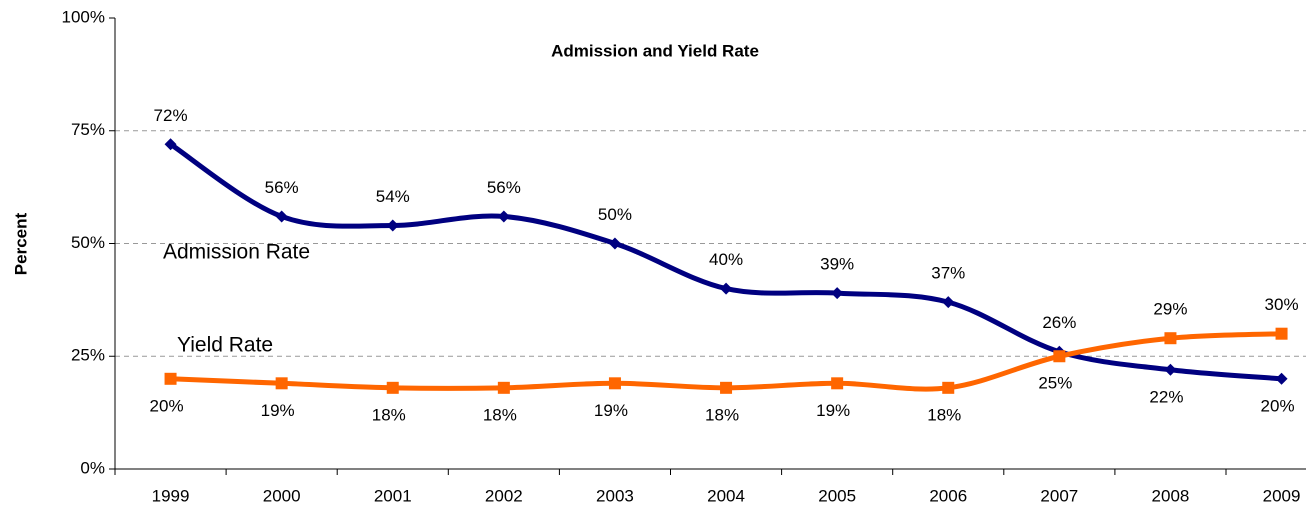 The width and height of the screenshot is (1306, 511). What do you see at coordinates (615, 495) in the screenshot?
I see `x-tick-label: 2003` at bounding box center [615, 495].